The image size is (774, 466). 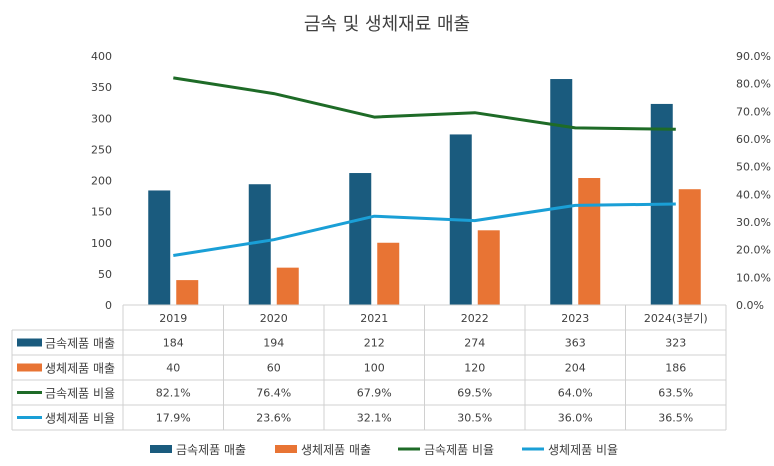 What do you see at coordinates (675, 368) in the screenshot?
I see `table-cell: 186` at bounding box center [675, 368].